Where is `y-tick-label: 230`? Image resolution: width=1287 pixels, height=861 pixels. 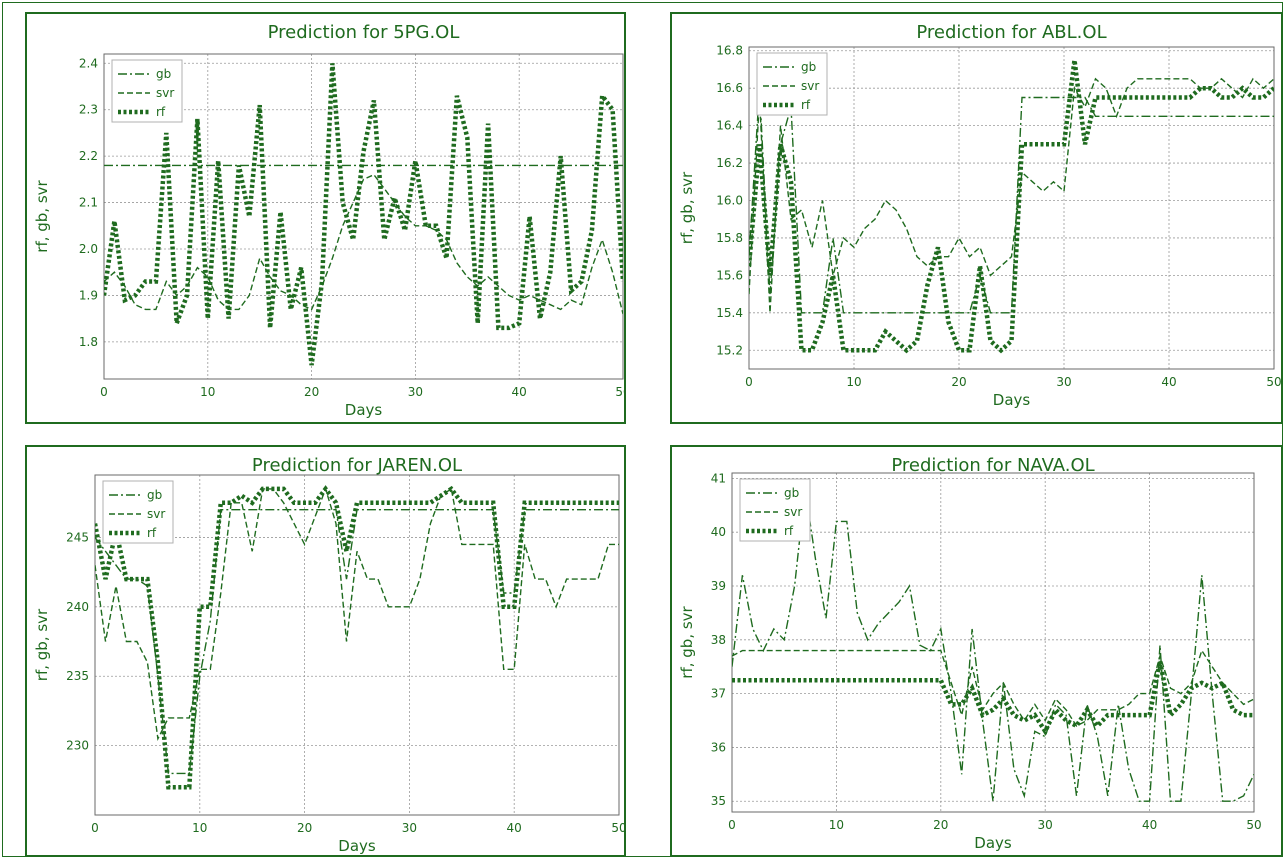
y-tick-label: 230 is located at coordinates (77, 746).